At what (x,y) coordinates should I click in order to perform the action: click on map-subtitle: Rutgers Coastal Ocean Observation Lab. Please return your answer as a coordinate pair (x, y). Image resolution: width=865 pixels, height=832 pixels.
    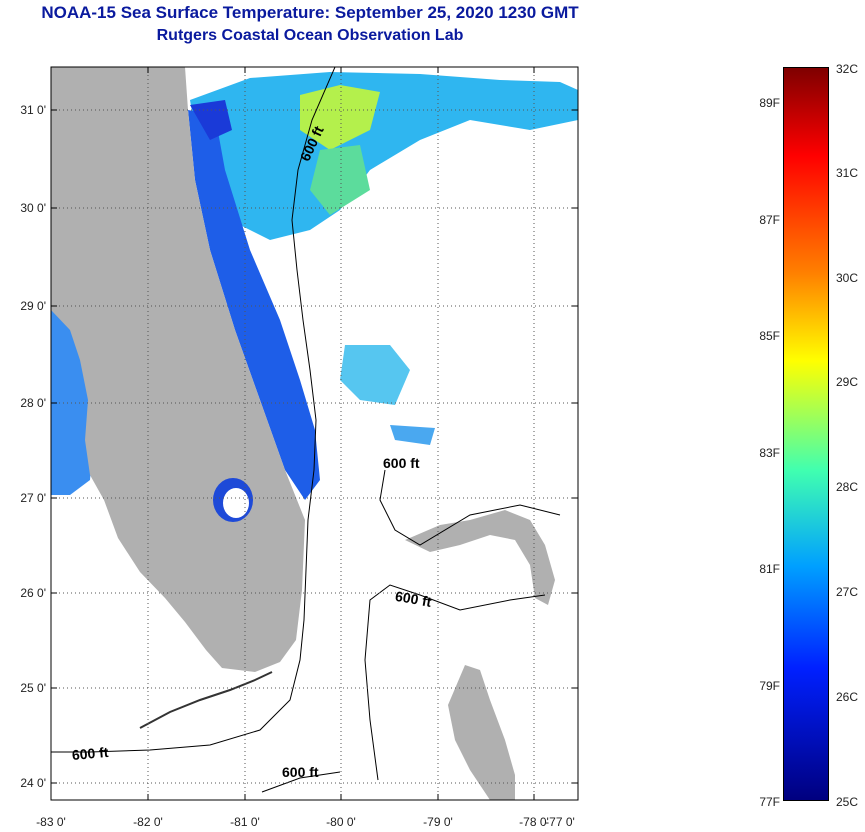
    Looking at the image, I should click on (310, 35).